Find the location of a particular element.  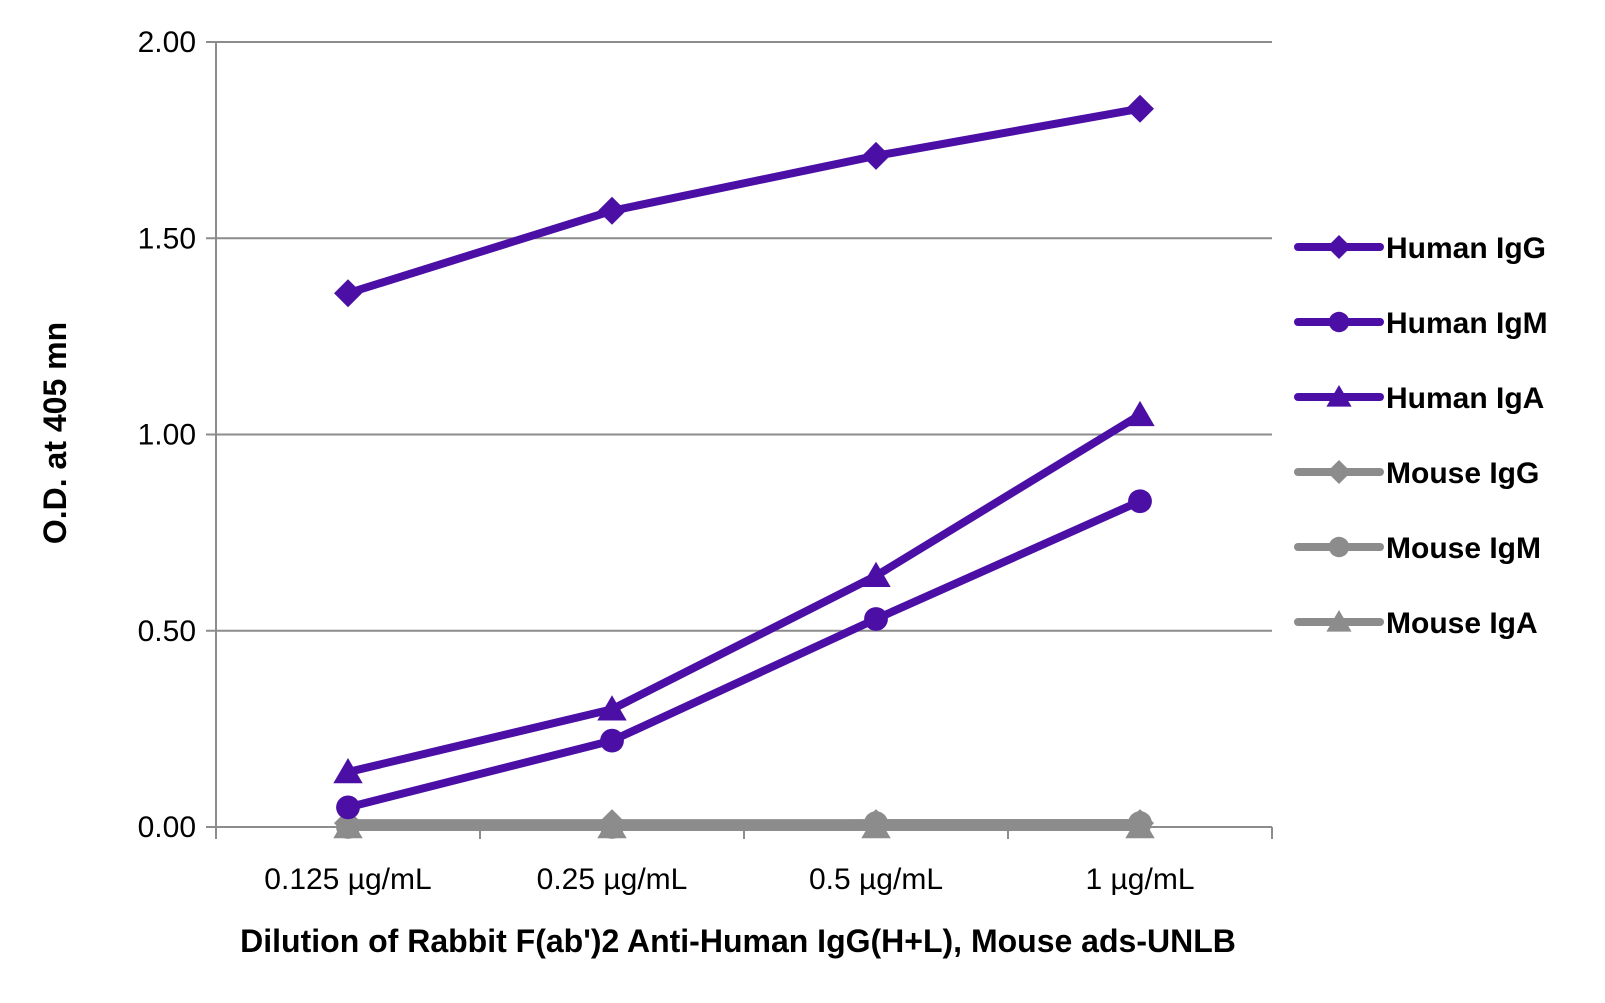

x-tick-label: 0.5 µg/mL is located at coordinates (876, 879).